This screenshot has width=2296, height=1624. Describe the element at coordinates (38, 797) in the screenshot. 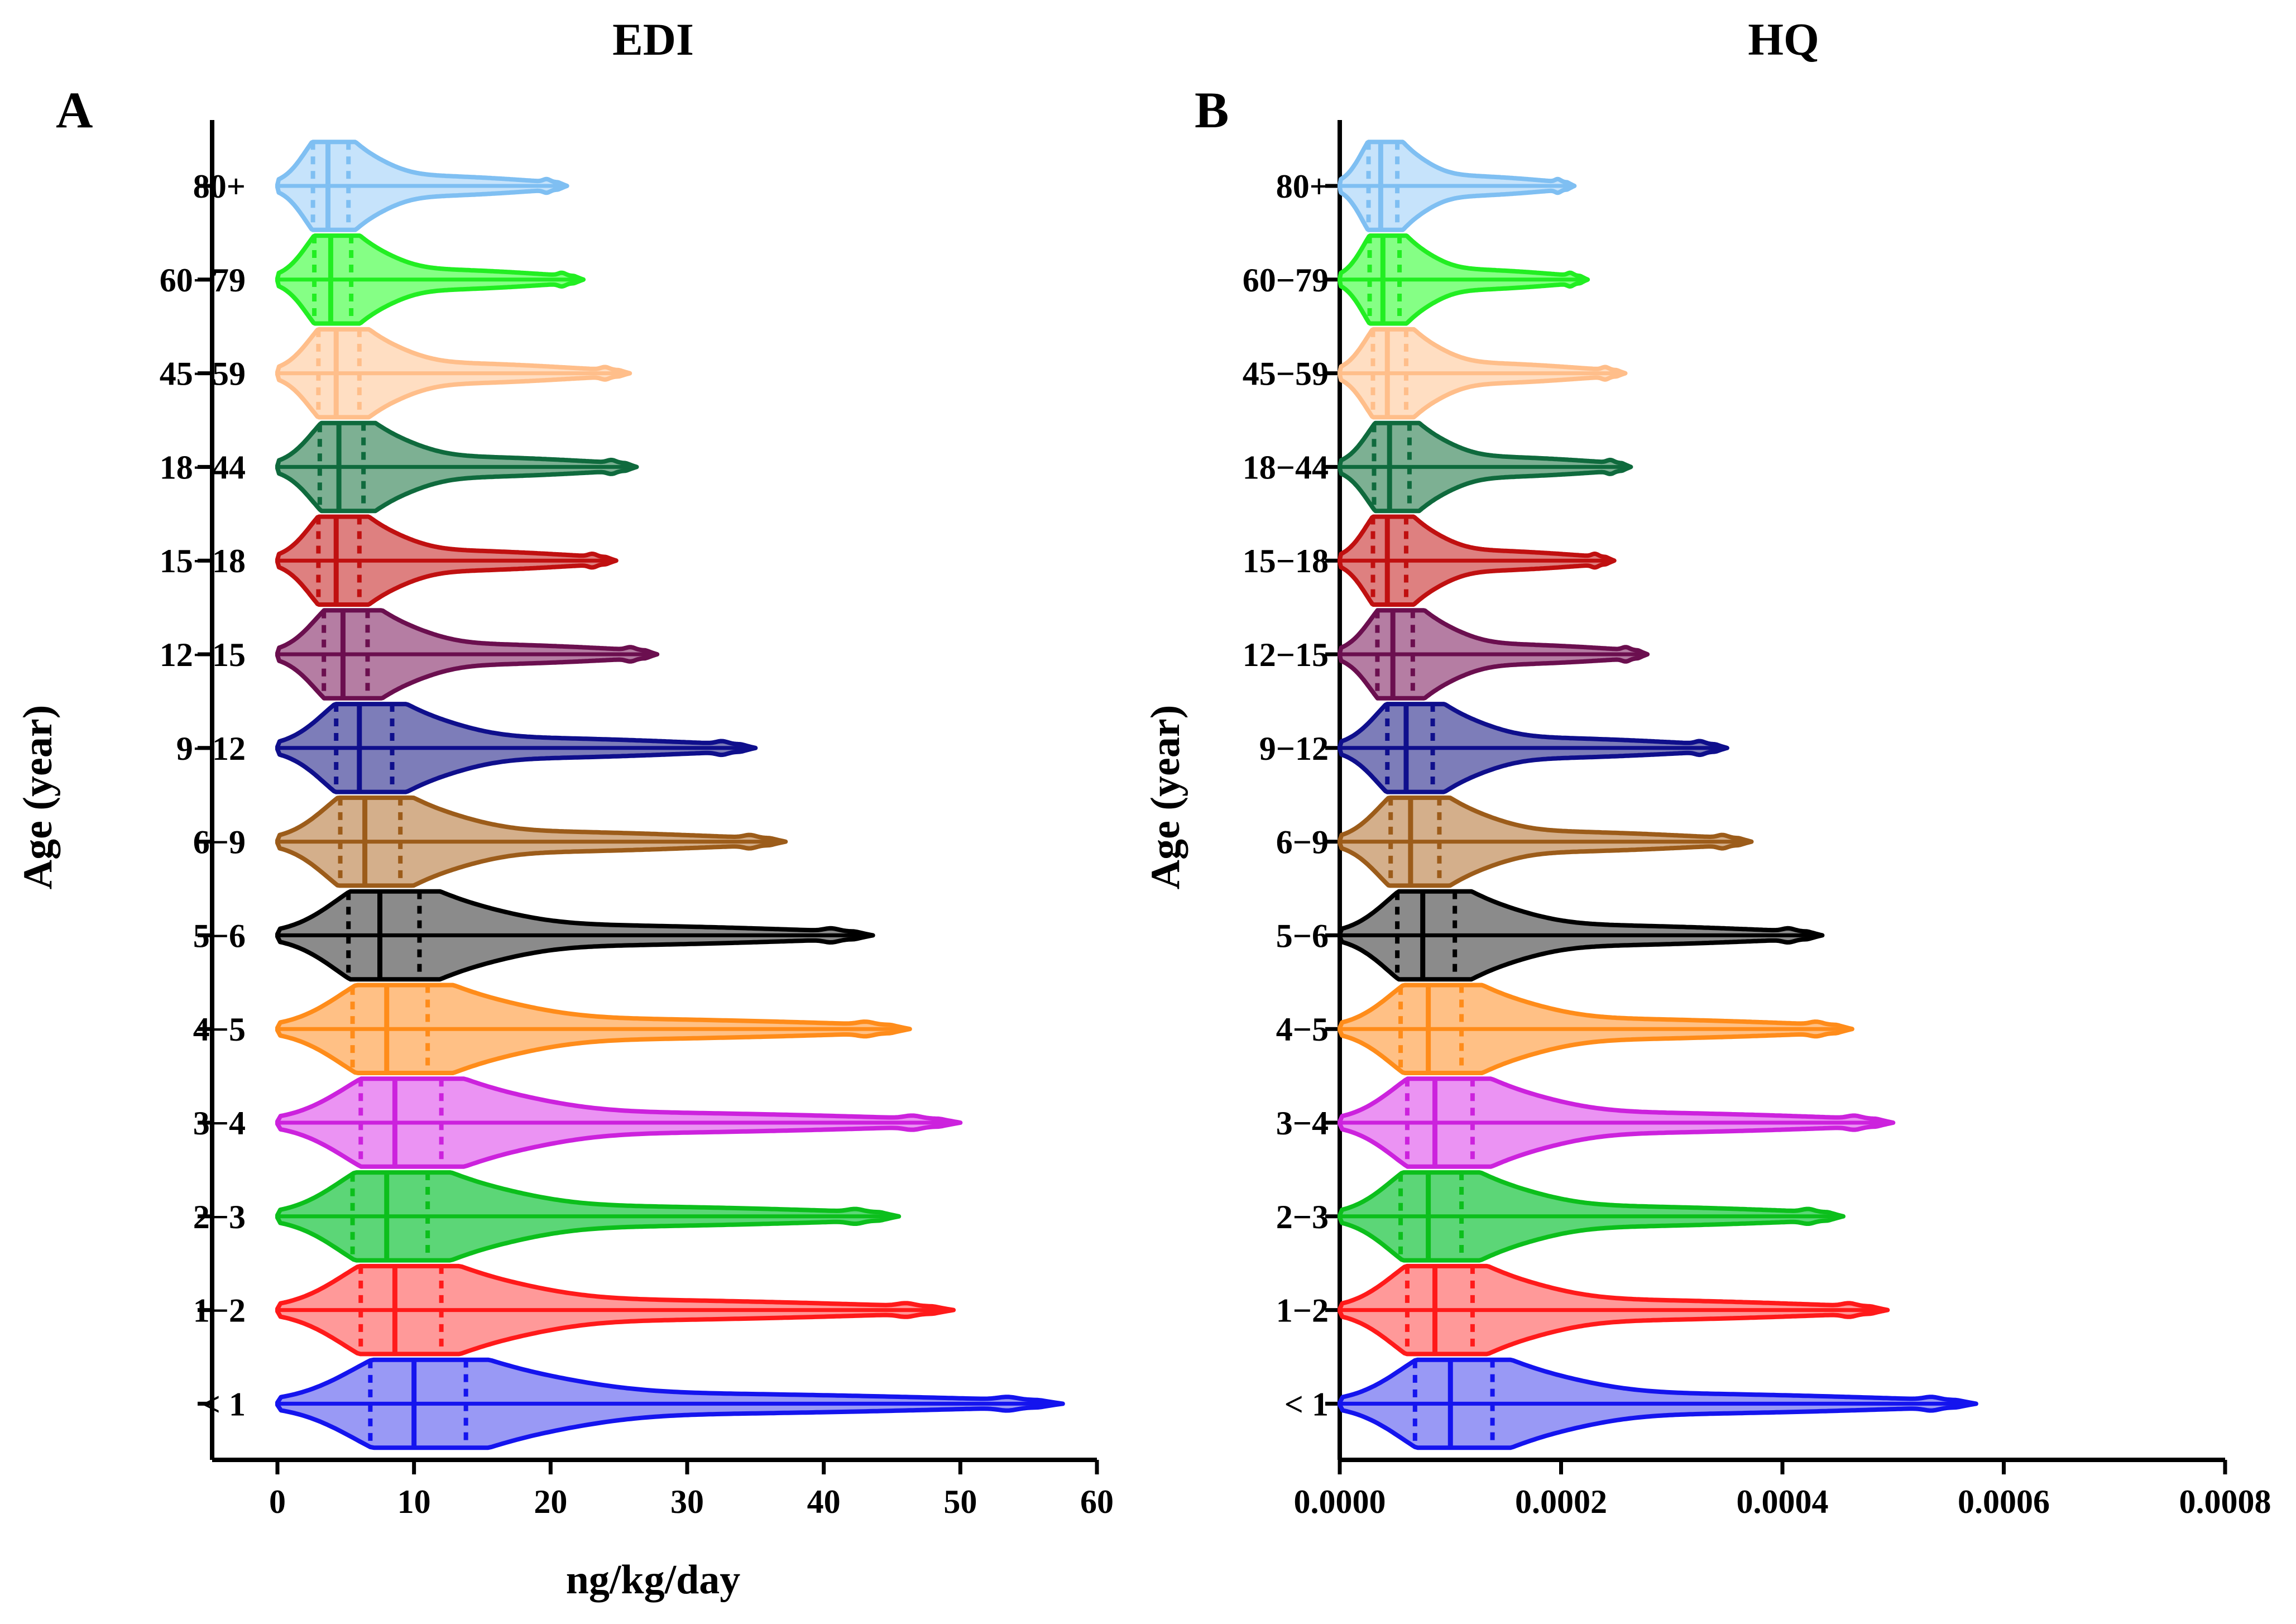

I see `panel-a-y-axis-label: Age (year)` at that location.